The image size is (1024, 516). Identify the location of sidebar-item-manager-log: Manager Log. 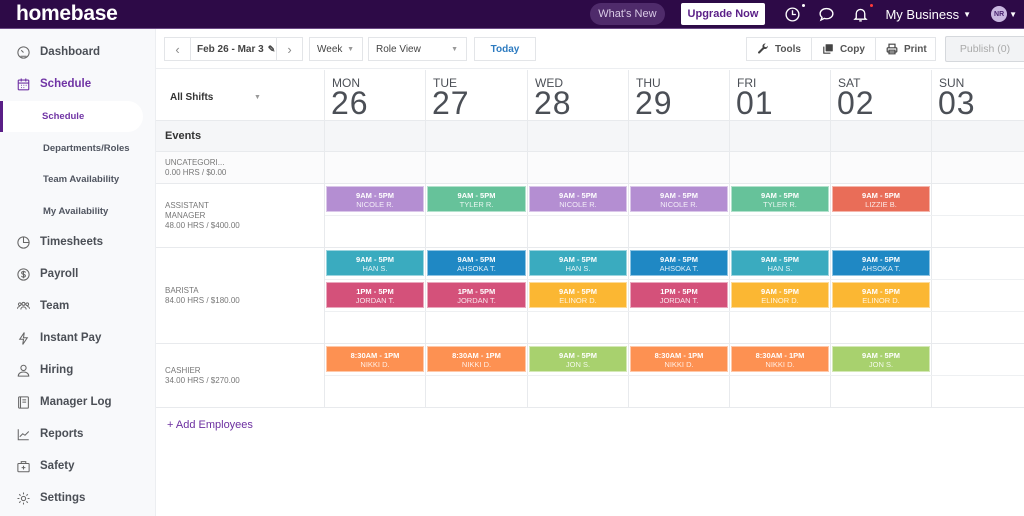
(78, 402).